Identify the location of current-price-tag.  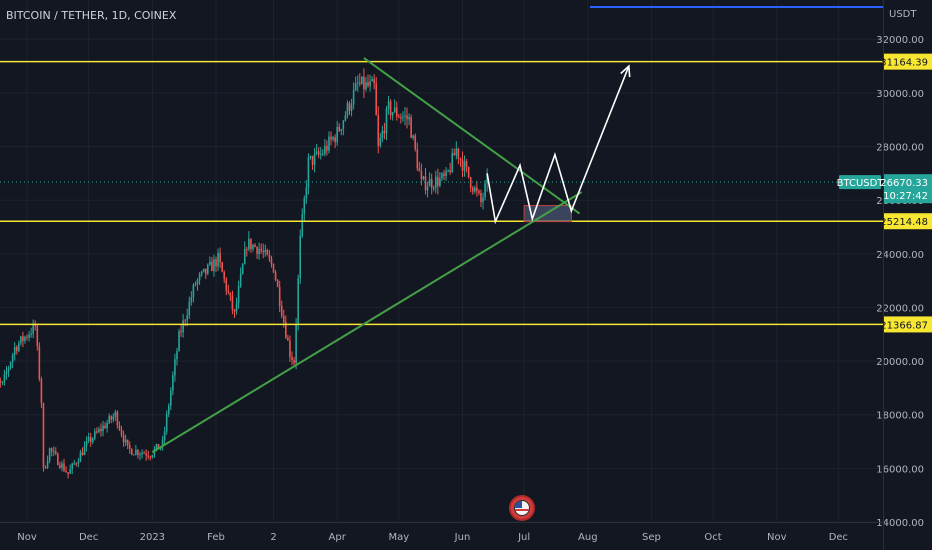
(908, 189).